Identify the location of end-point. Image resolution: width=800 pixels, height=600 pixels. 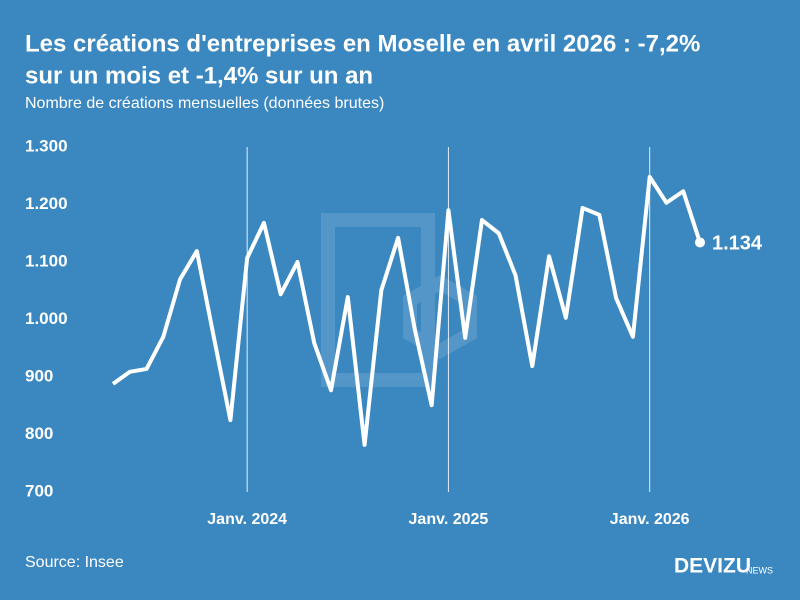
(700, 242).